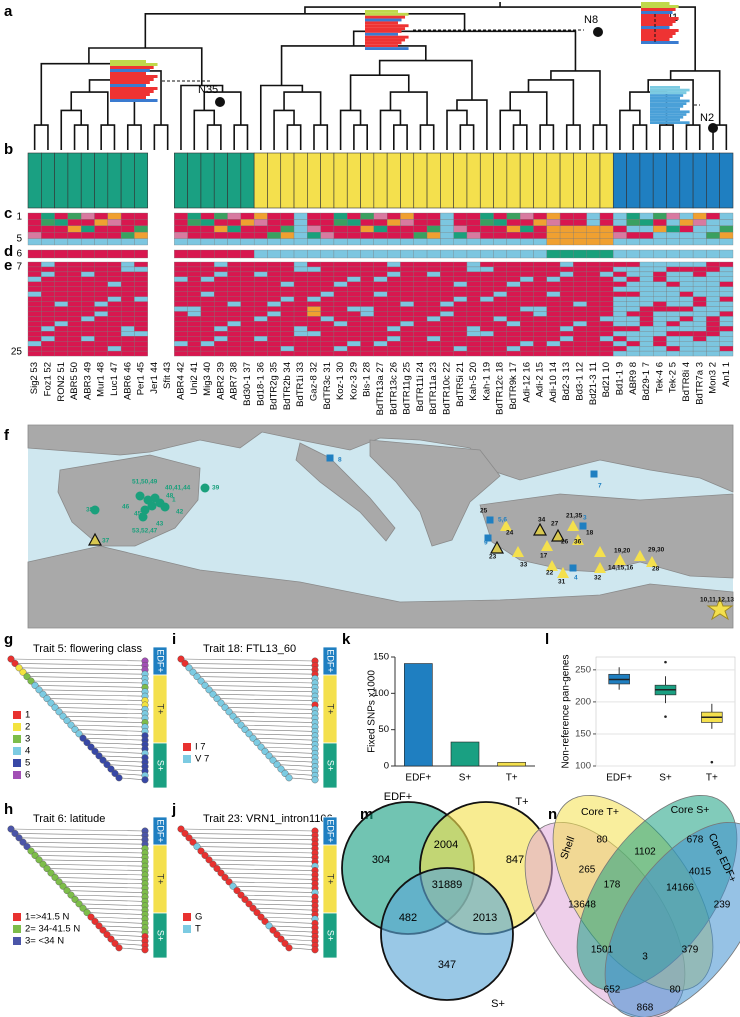 This screenshot has width=740, height=1017. What do you see at coordinates (331, 830) in the screenshot?
I see `group-label: EDF+` at bounding box center [331, 830].